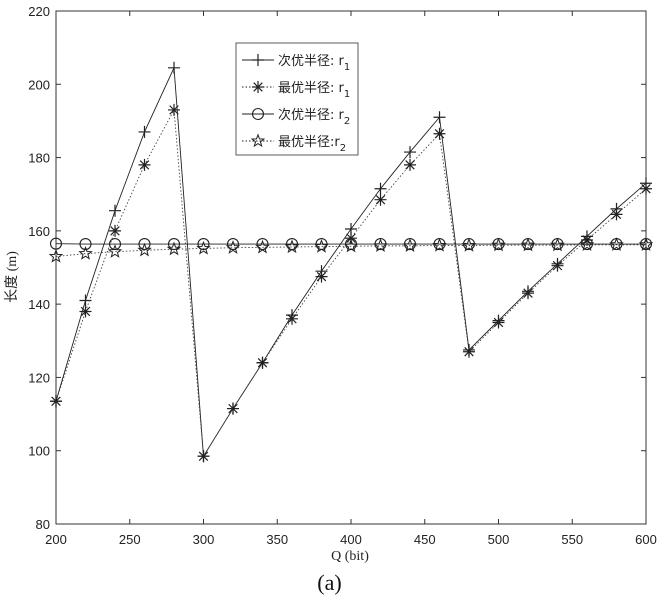  Describe the element at coordinates (39, 304) in the screenshot. I see `y-tick-label: 140` at that location.